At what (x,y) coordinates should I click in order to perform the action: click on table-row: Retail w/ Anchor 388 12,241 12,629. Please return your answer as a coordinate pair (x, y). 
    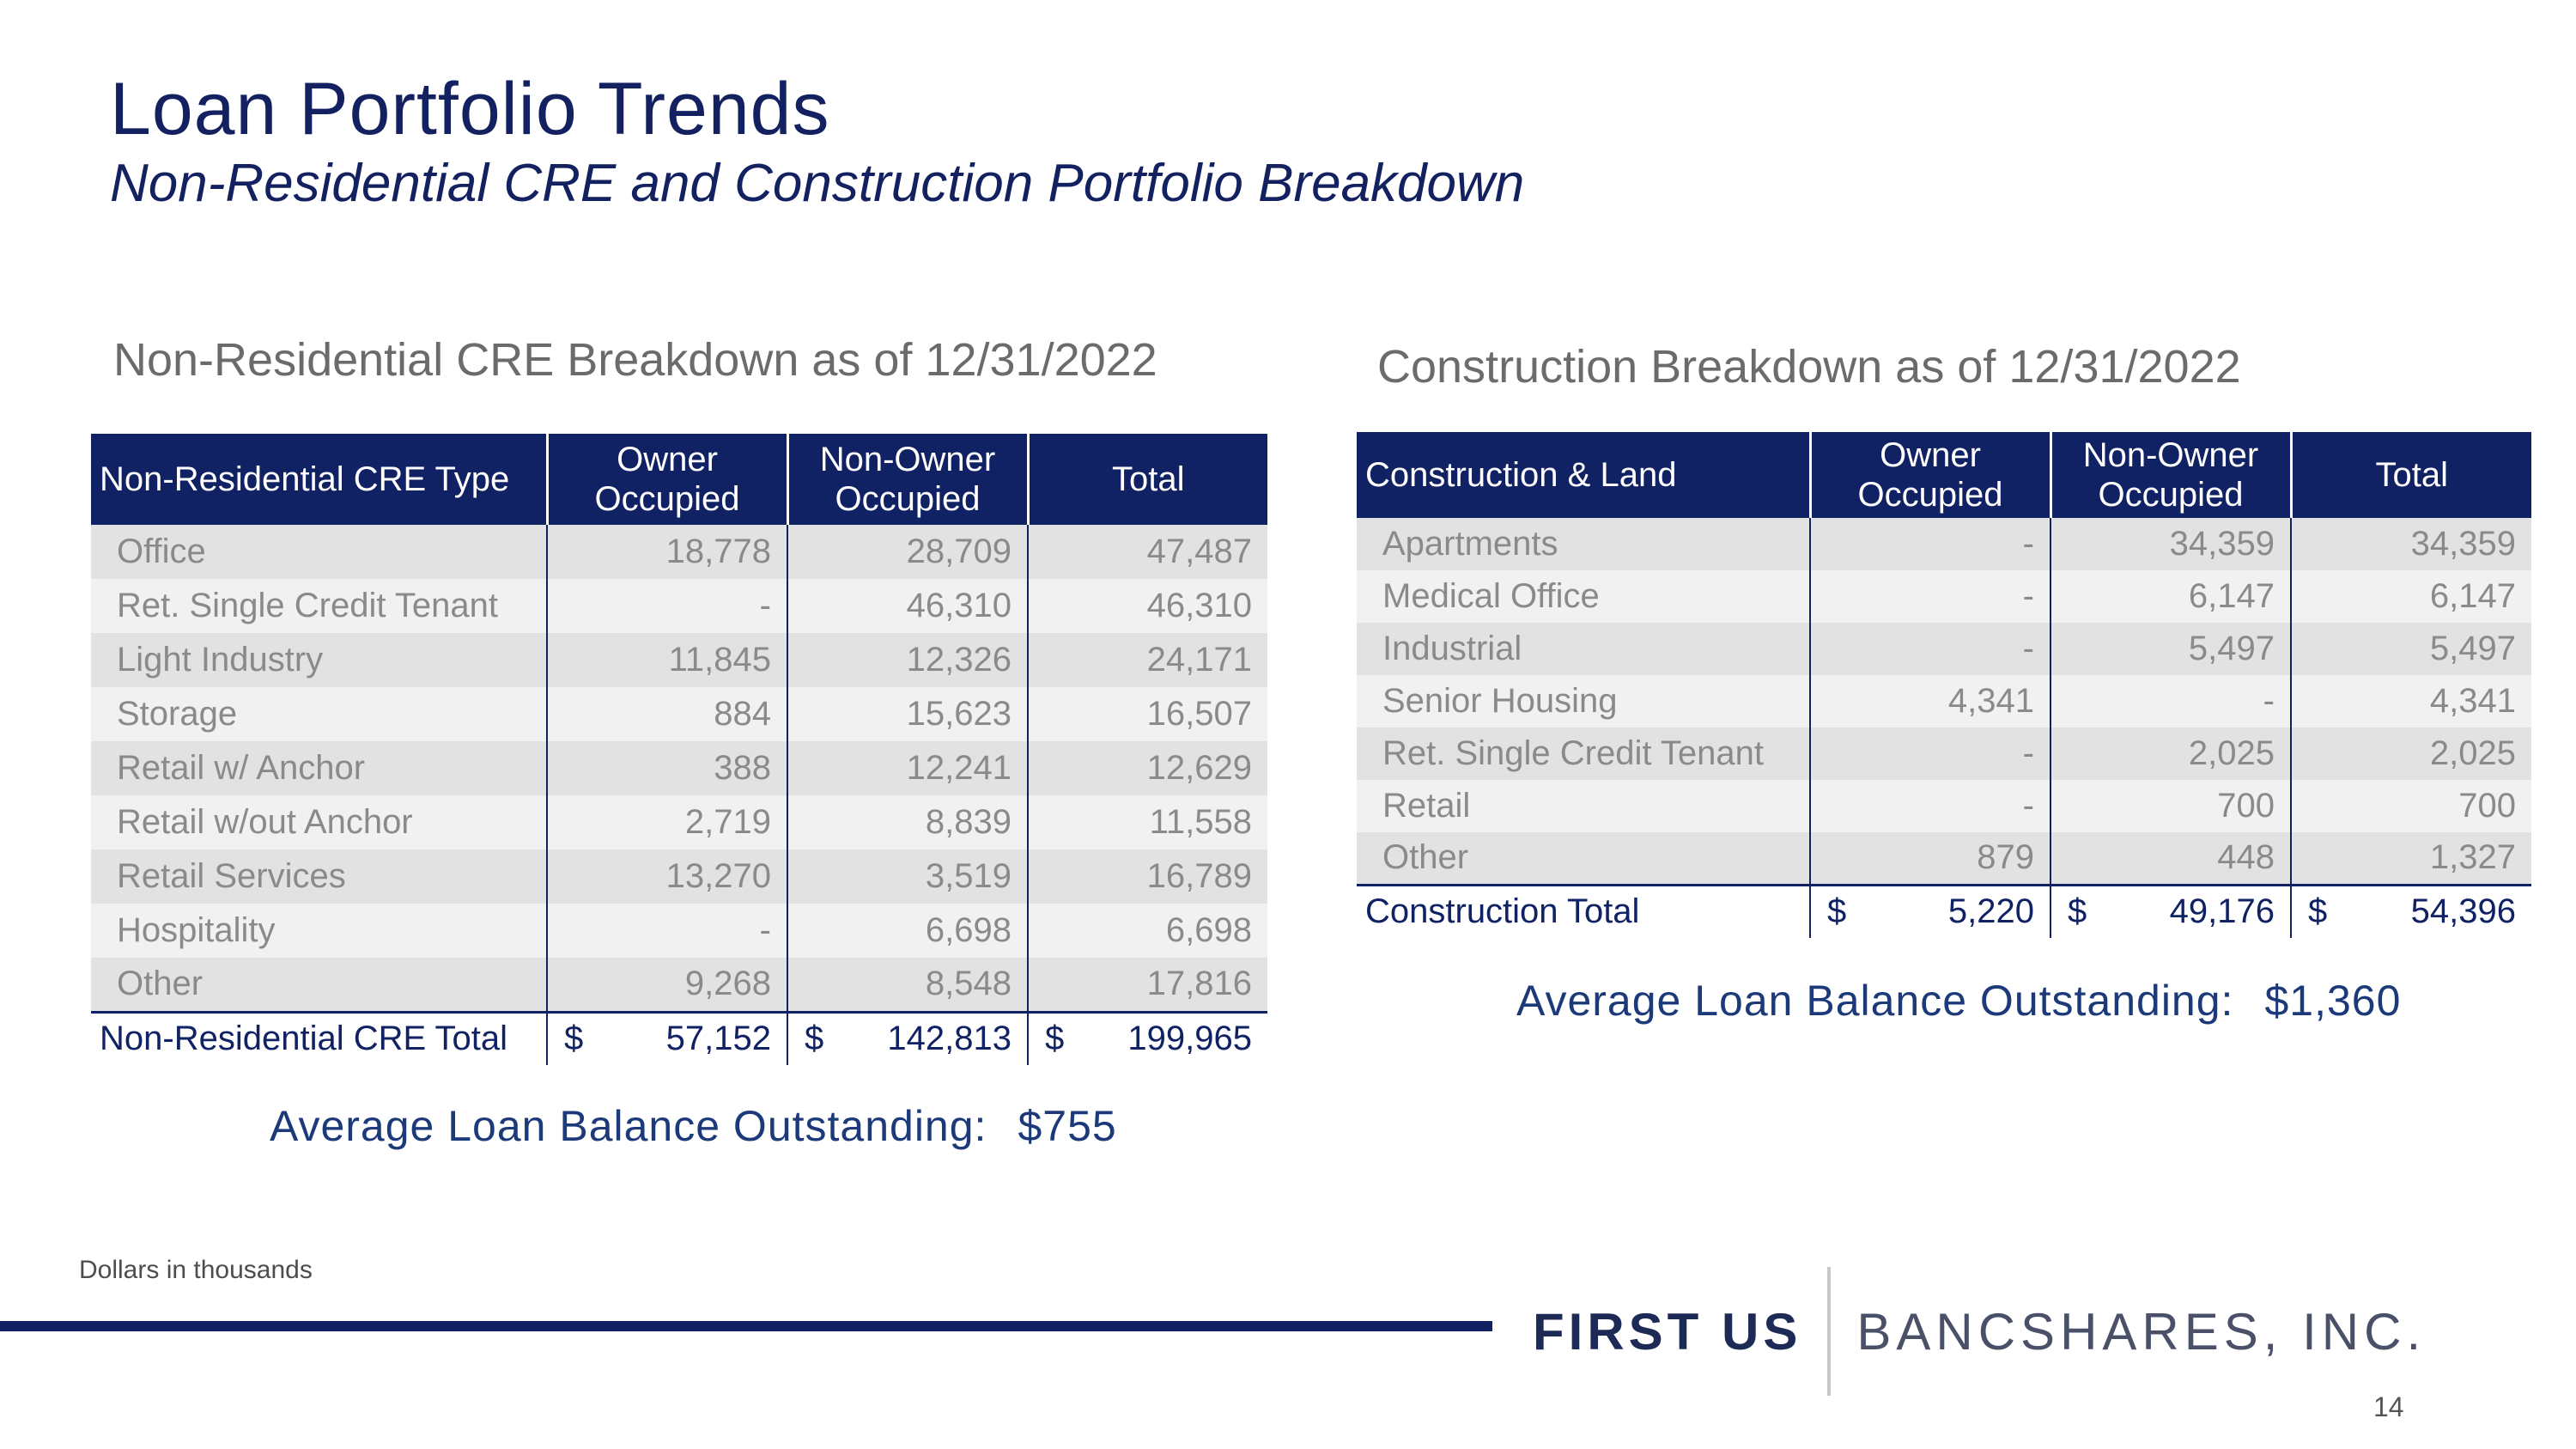
    Looking at the image, I should click on (679, 768).